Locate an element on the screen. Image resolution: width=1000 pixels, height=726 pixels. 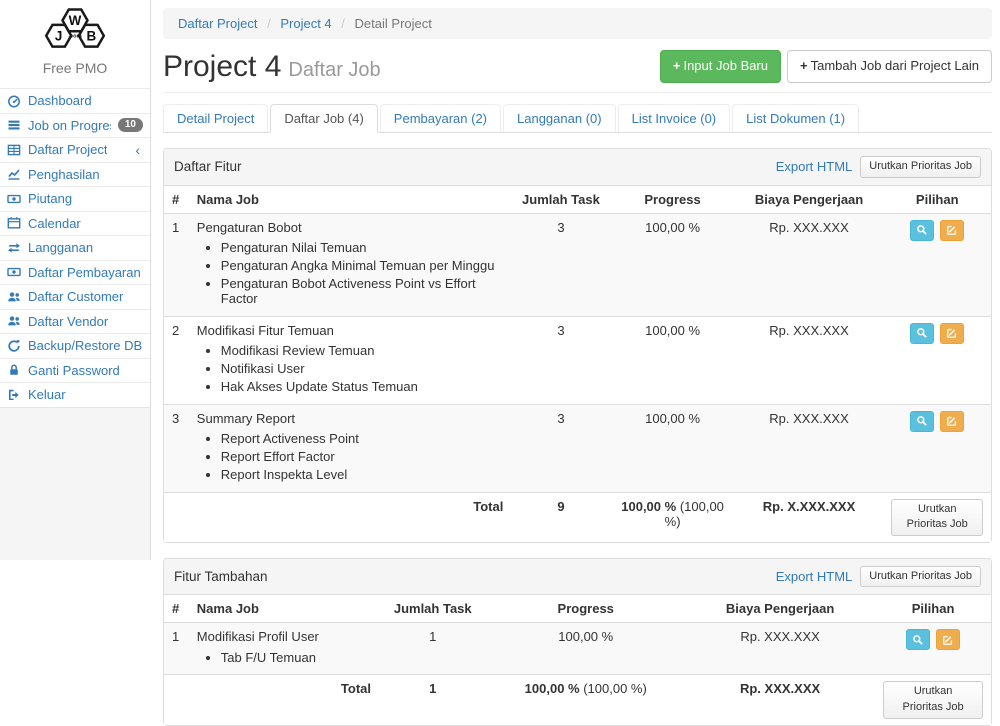
sidebar-item-daftar-pembayaran: Daftar Pembayaran is located at coordinates (75, 272).